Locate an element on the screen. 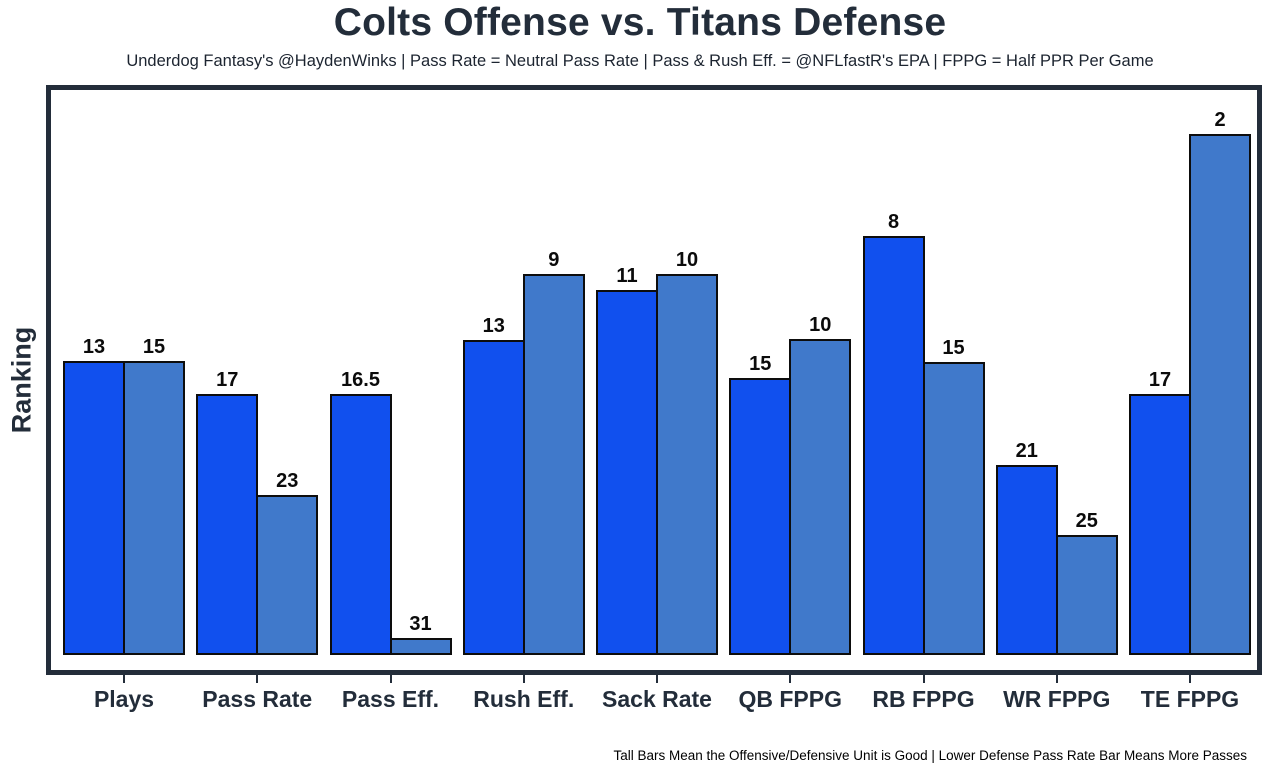  x-axis-label-te-fppg: TE FPPG is located at coordinates (1190, 699).